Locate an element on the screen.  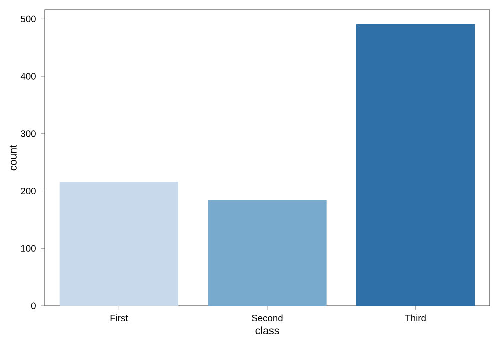
y-tick-label: 400 is located at coordinates (28, 76).